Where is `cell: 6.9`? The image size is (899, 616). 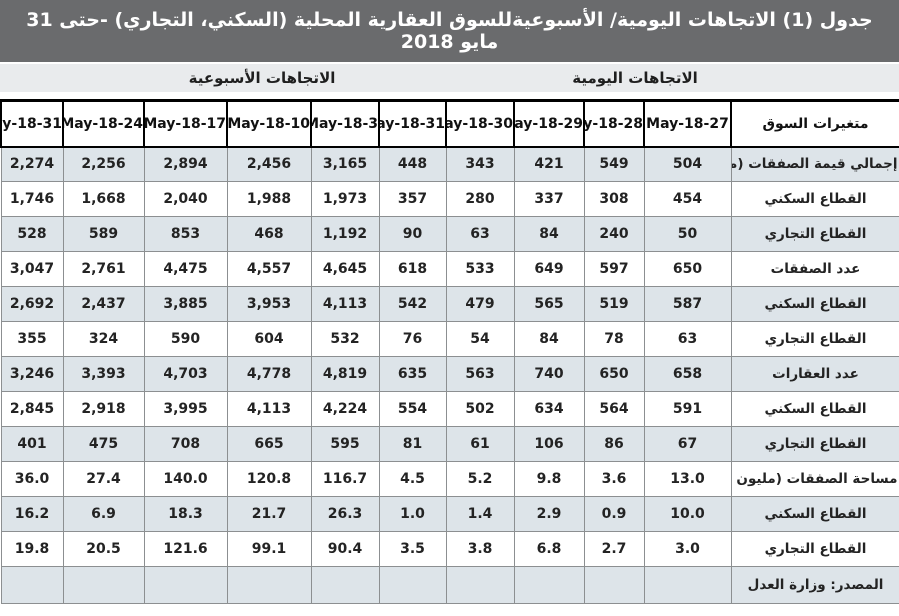 cell: 6.9 is located at coordinates (103, 514).